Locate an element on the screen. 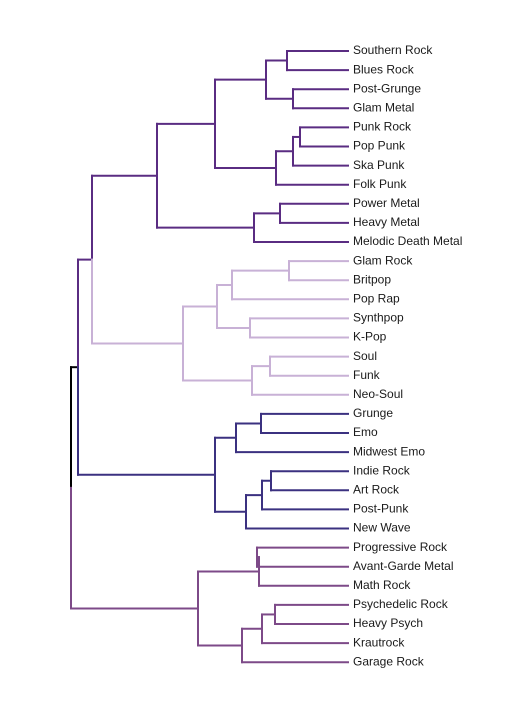 The height and width of the screenshot is (715, 511). leaf-label-10: Melodic Death Metal is located at coordinates (407, 241).